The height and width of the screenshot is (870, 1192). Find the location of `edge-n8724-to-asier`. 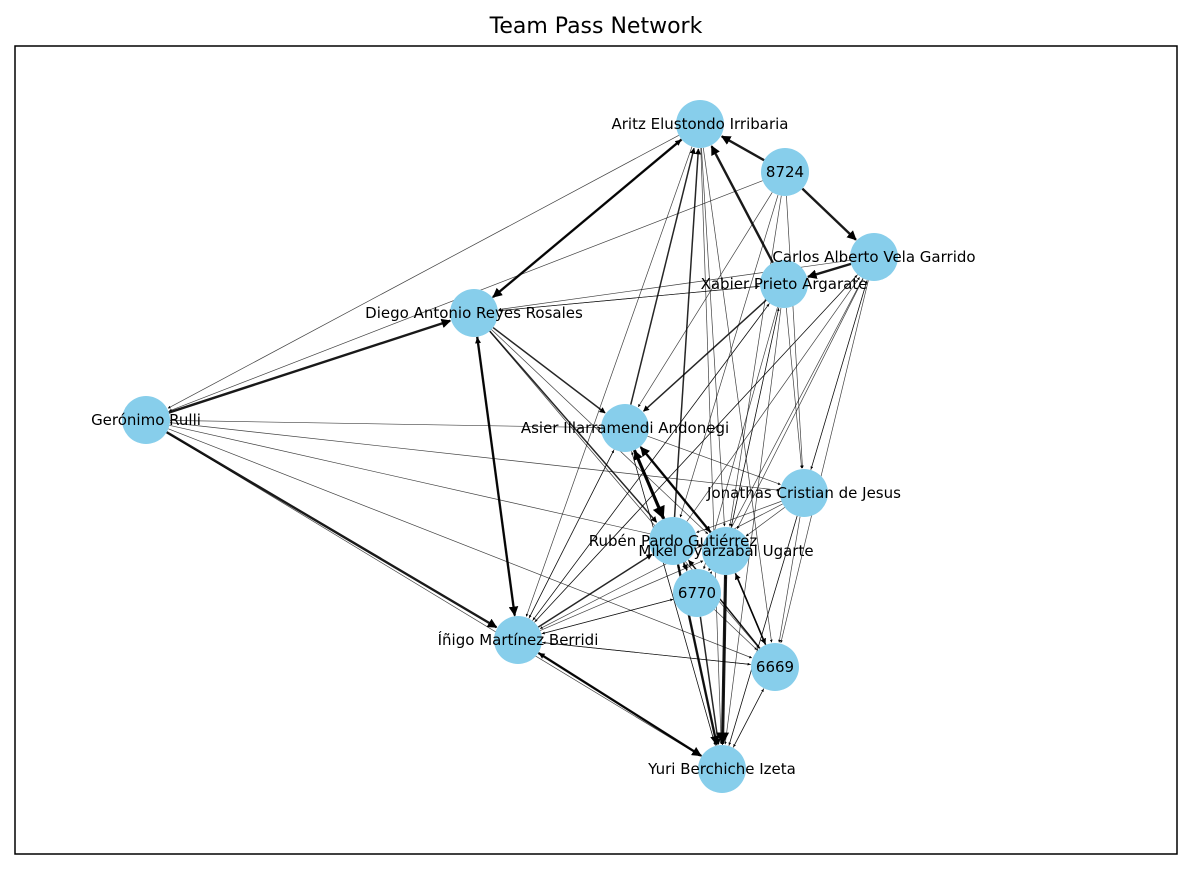

edge-n8724-to-asier is located at coordinates (705, 300).